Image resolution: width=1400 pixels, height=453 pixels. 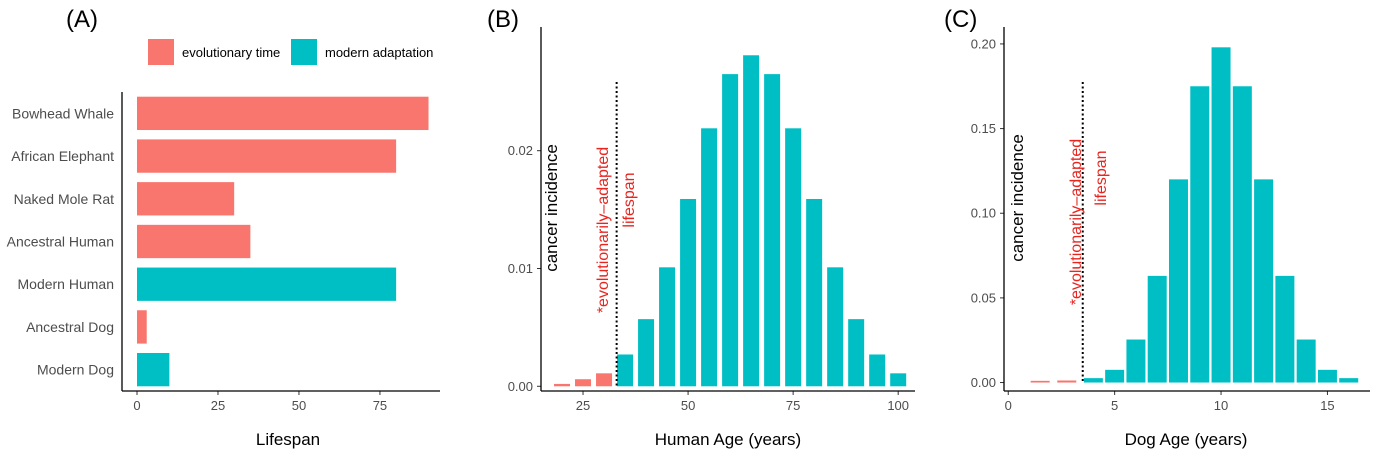 I want to click on legend-swatch-evolutionary, so click(x=161, y=52).